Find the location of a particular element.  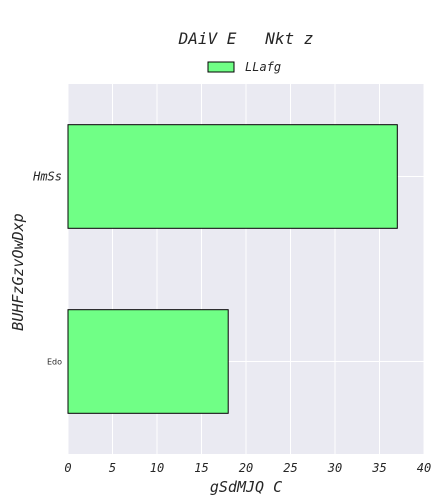

x-axis-label: gSdMJQ C is located at coordinates (246, 487).